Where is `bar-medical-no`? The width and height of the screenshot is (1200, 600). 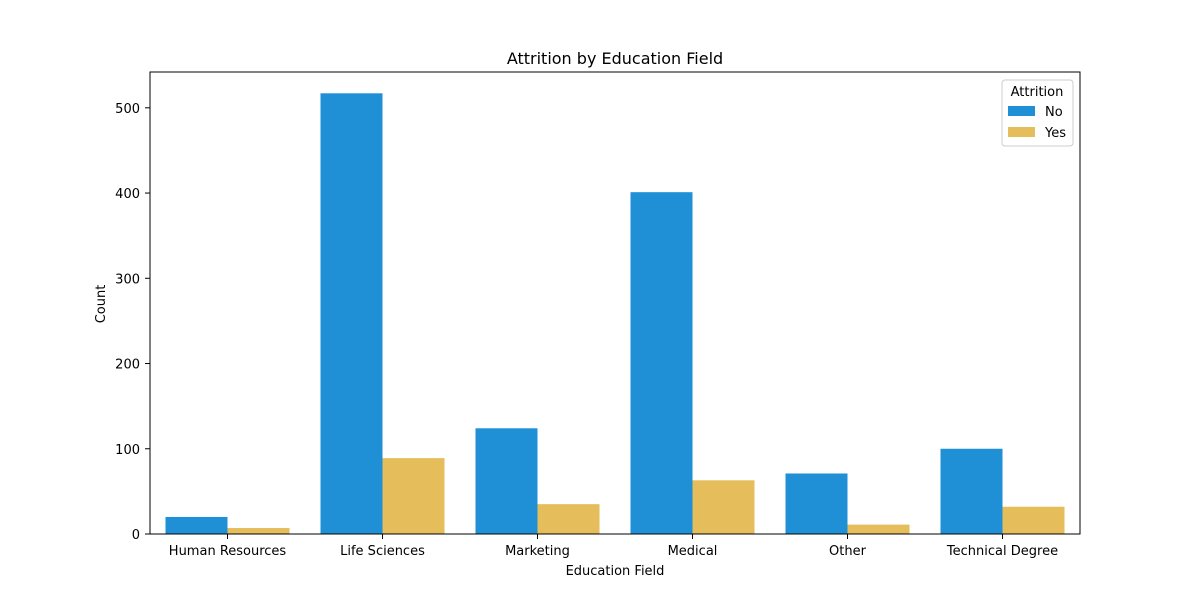 bar-medical-no is located at coordinates (661, 363).